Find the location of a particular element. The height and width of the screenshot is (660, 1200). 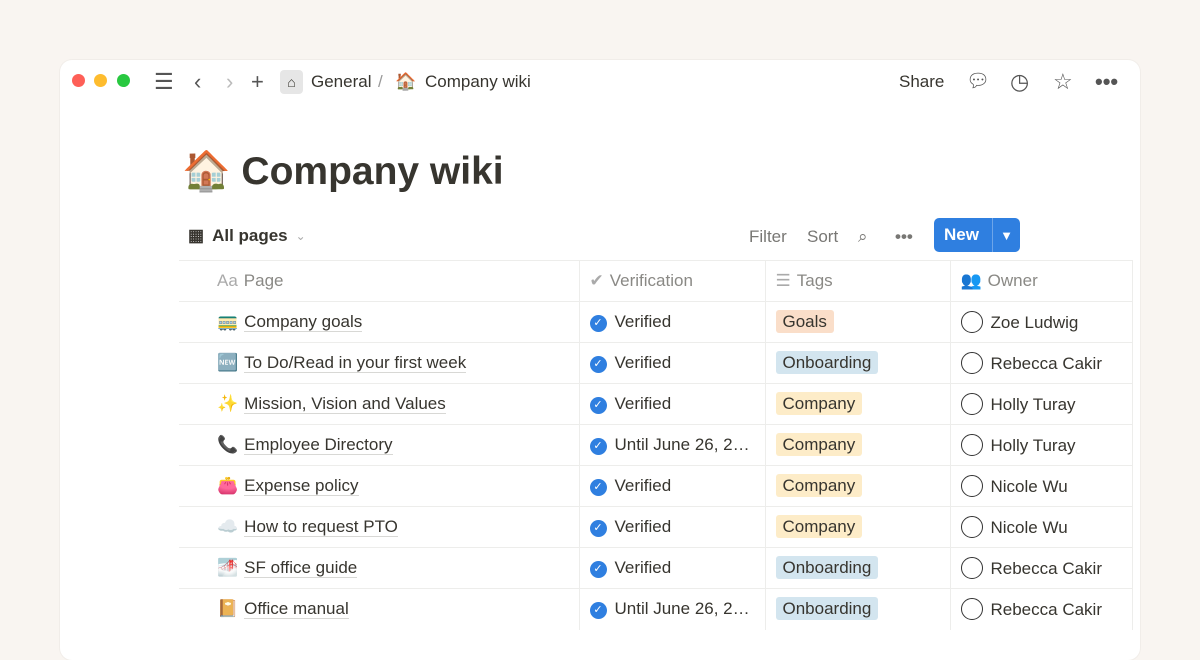

forward-icon: › is located at coordinates (230, 81).